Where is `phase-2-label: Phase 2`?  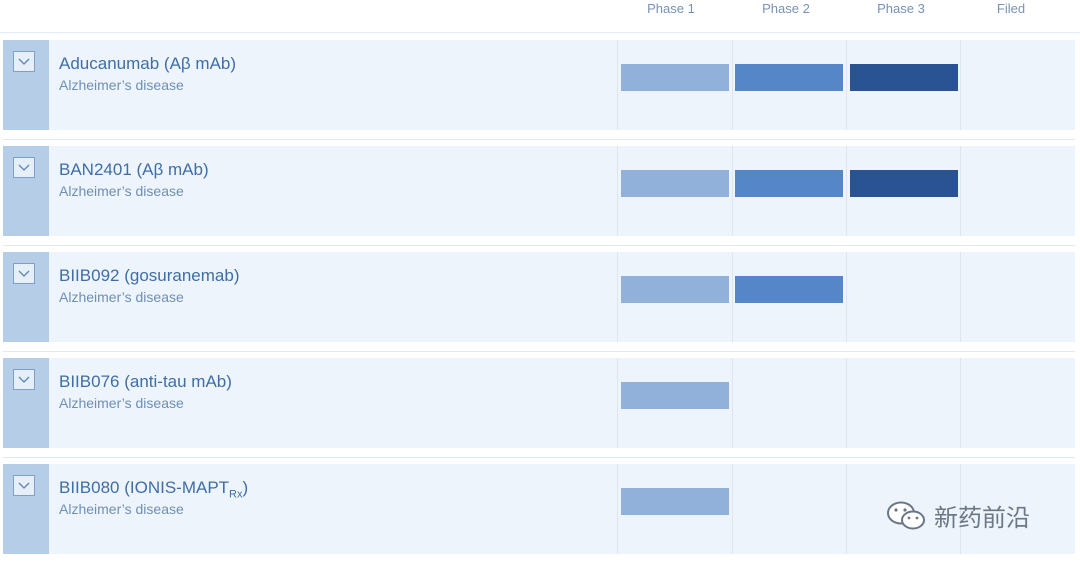
phase-2-label: Phase 2 is located at coordinates (786, 8).